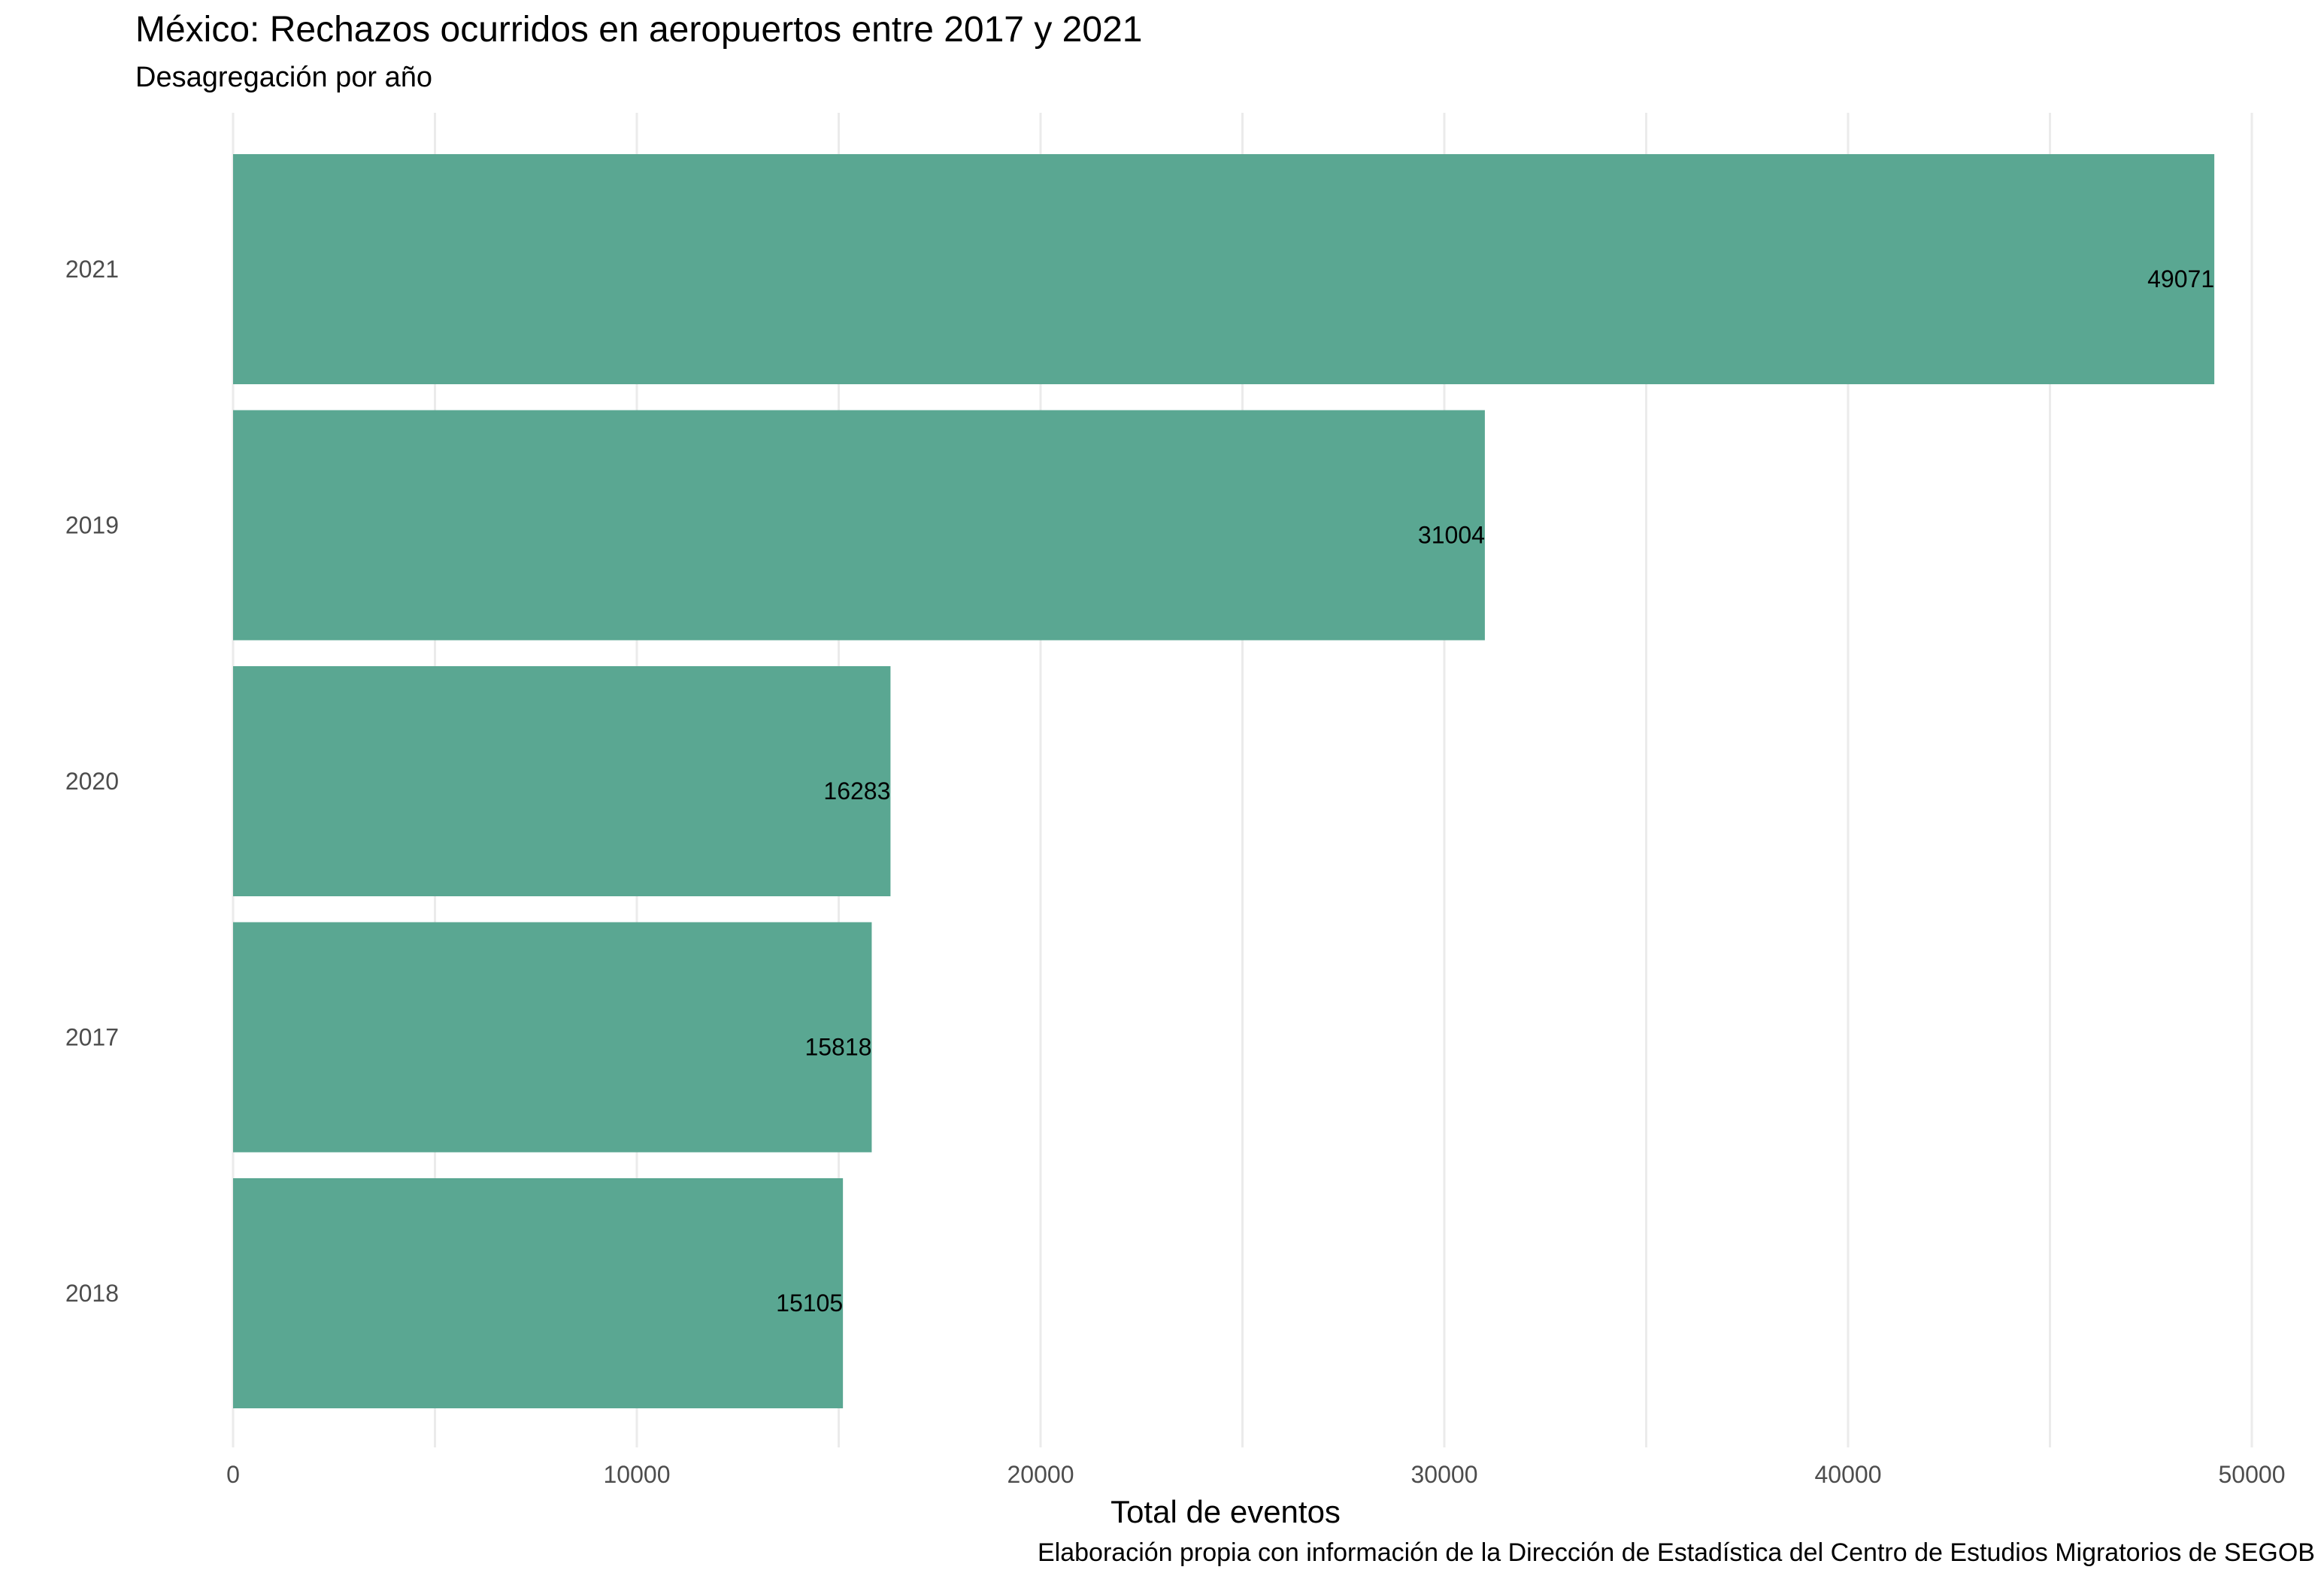 This screenshot has width=2324, height=1585. I want to click on chart-subtitle: Desagregación por año, so click(284, 78).